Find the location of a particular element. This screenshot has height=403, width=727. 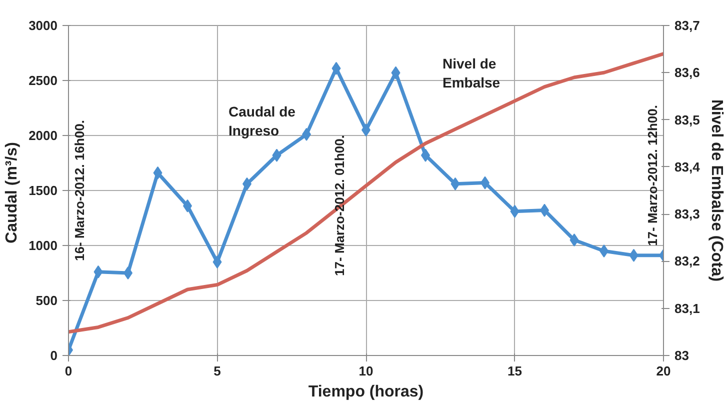

annotation: 17- Marzo-2012. 01h00. is located at coordinates (339, 205).